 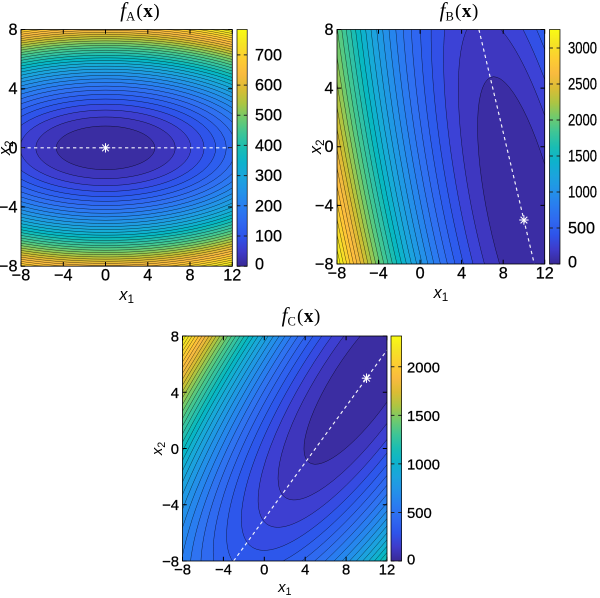 What do you see at coordinates (268, 55) in the screenshot?
I see `svg-text: 700` at bounding box center [268, 55].